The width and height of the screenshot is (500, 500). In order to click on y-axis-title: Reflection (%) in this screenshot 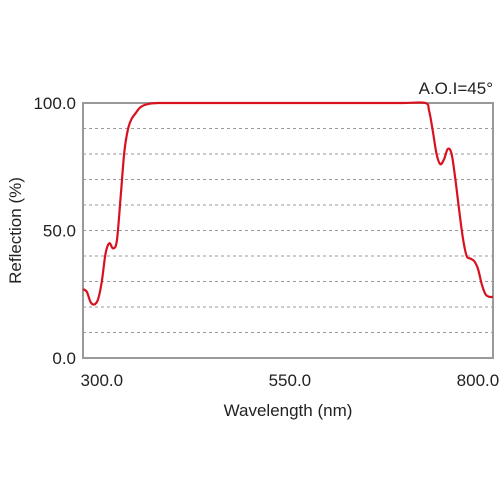, I will do `click(15, 230)`.